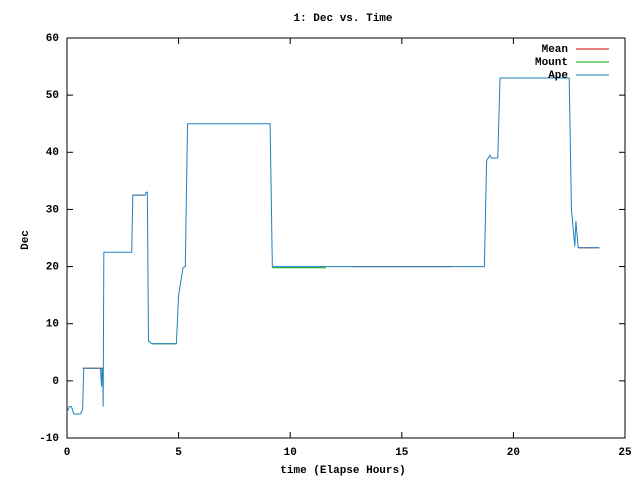  I want to click on x-tick-label: 20, so click(513, 453).